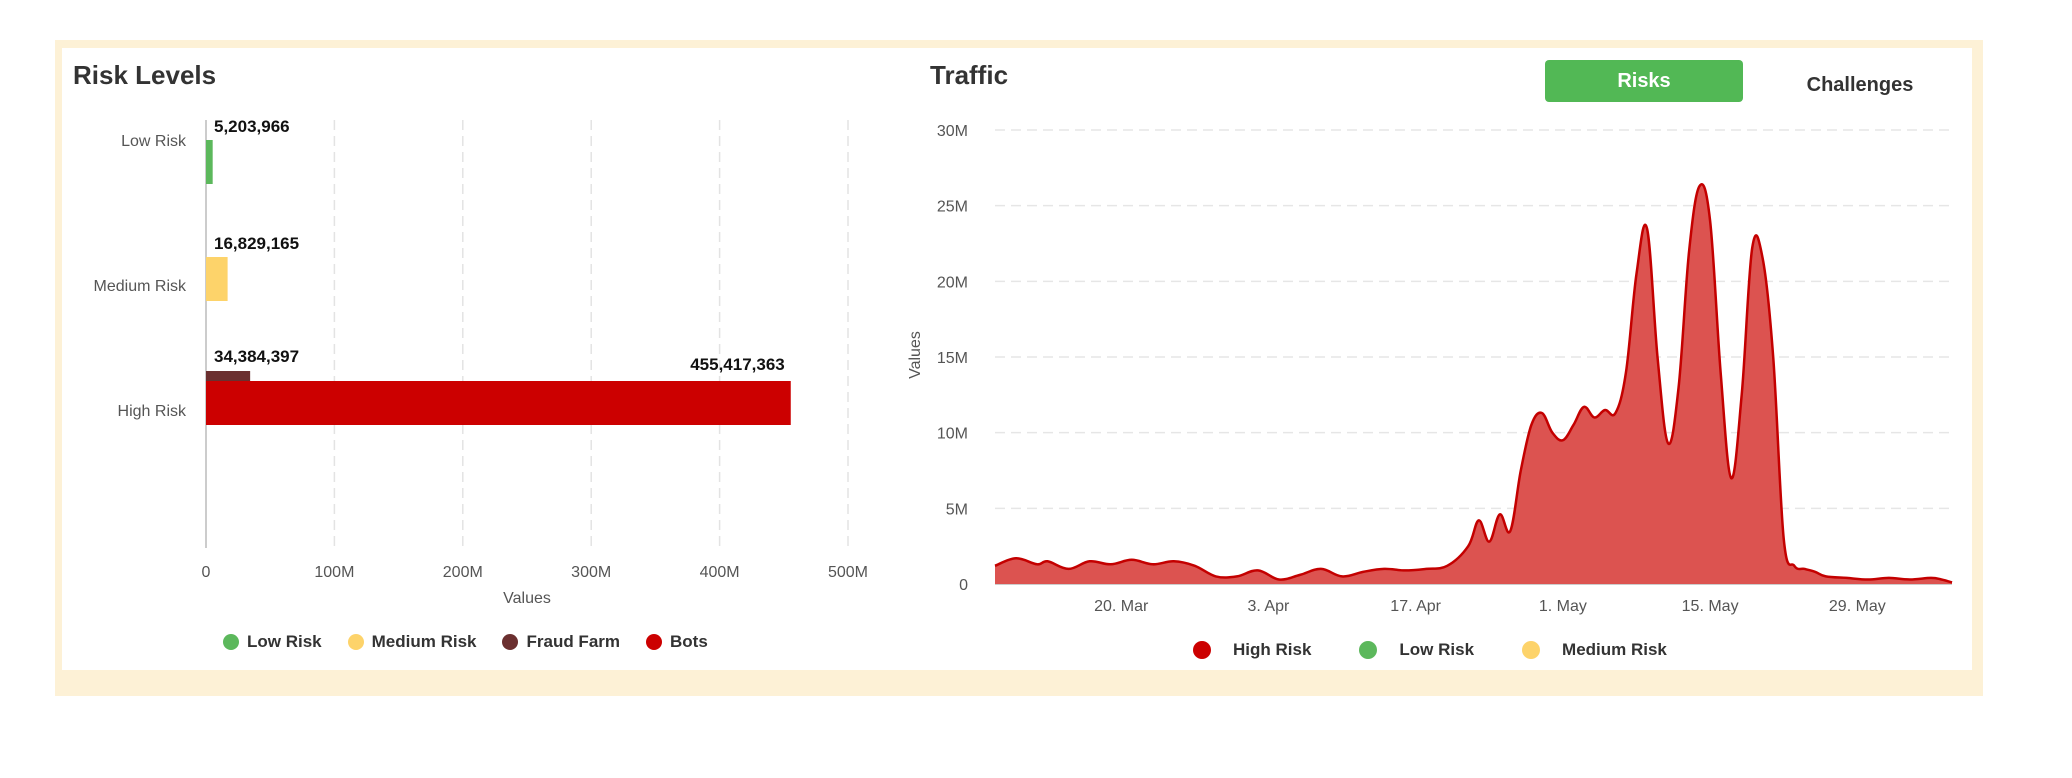 Image resolution: width=2072 pixels, height=778 pixels. What do you see at coordinates (1857, 606) in the screenshot?
I see `traffic-x-tick-label: 29. May` at bounding box center [1857, 606].